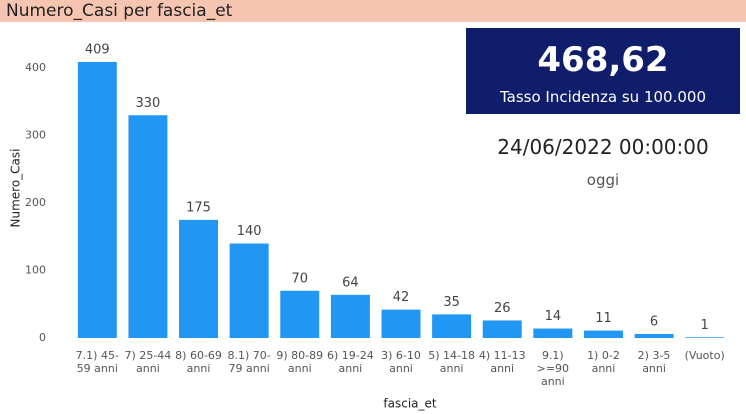  Describe the element at coordinates (553, 368) in the screenshot. I see `x-tick-label: 9.1) >=90 anni` at that location.